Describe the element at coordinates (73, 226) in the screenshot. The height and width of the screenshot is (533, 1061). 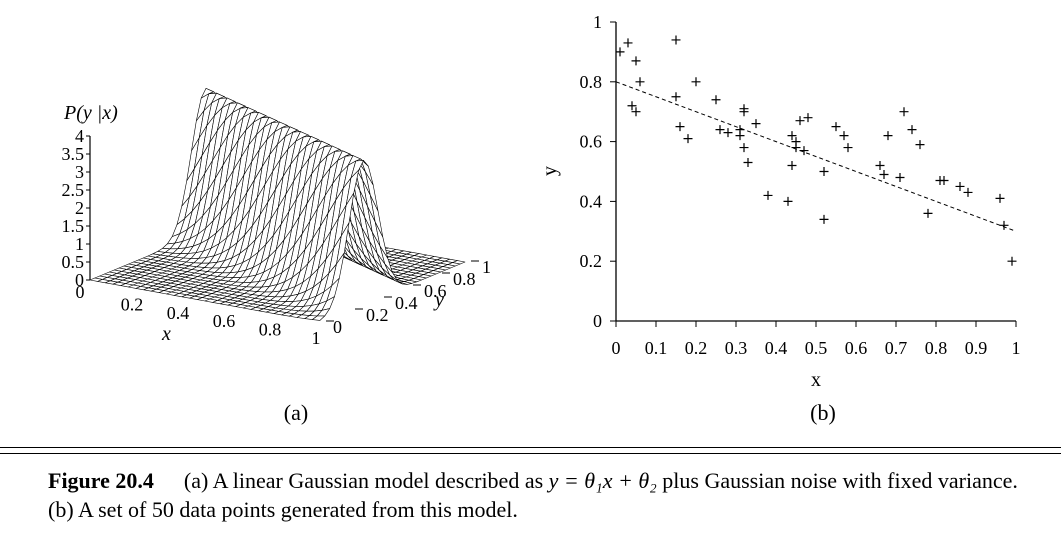
I see `z-axis-tick-label: 1.5` at that location.